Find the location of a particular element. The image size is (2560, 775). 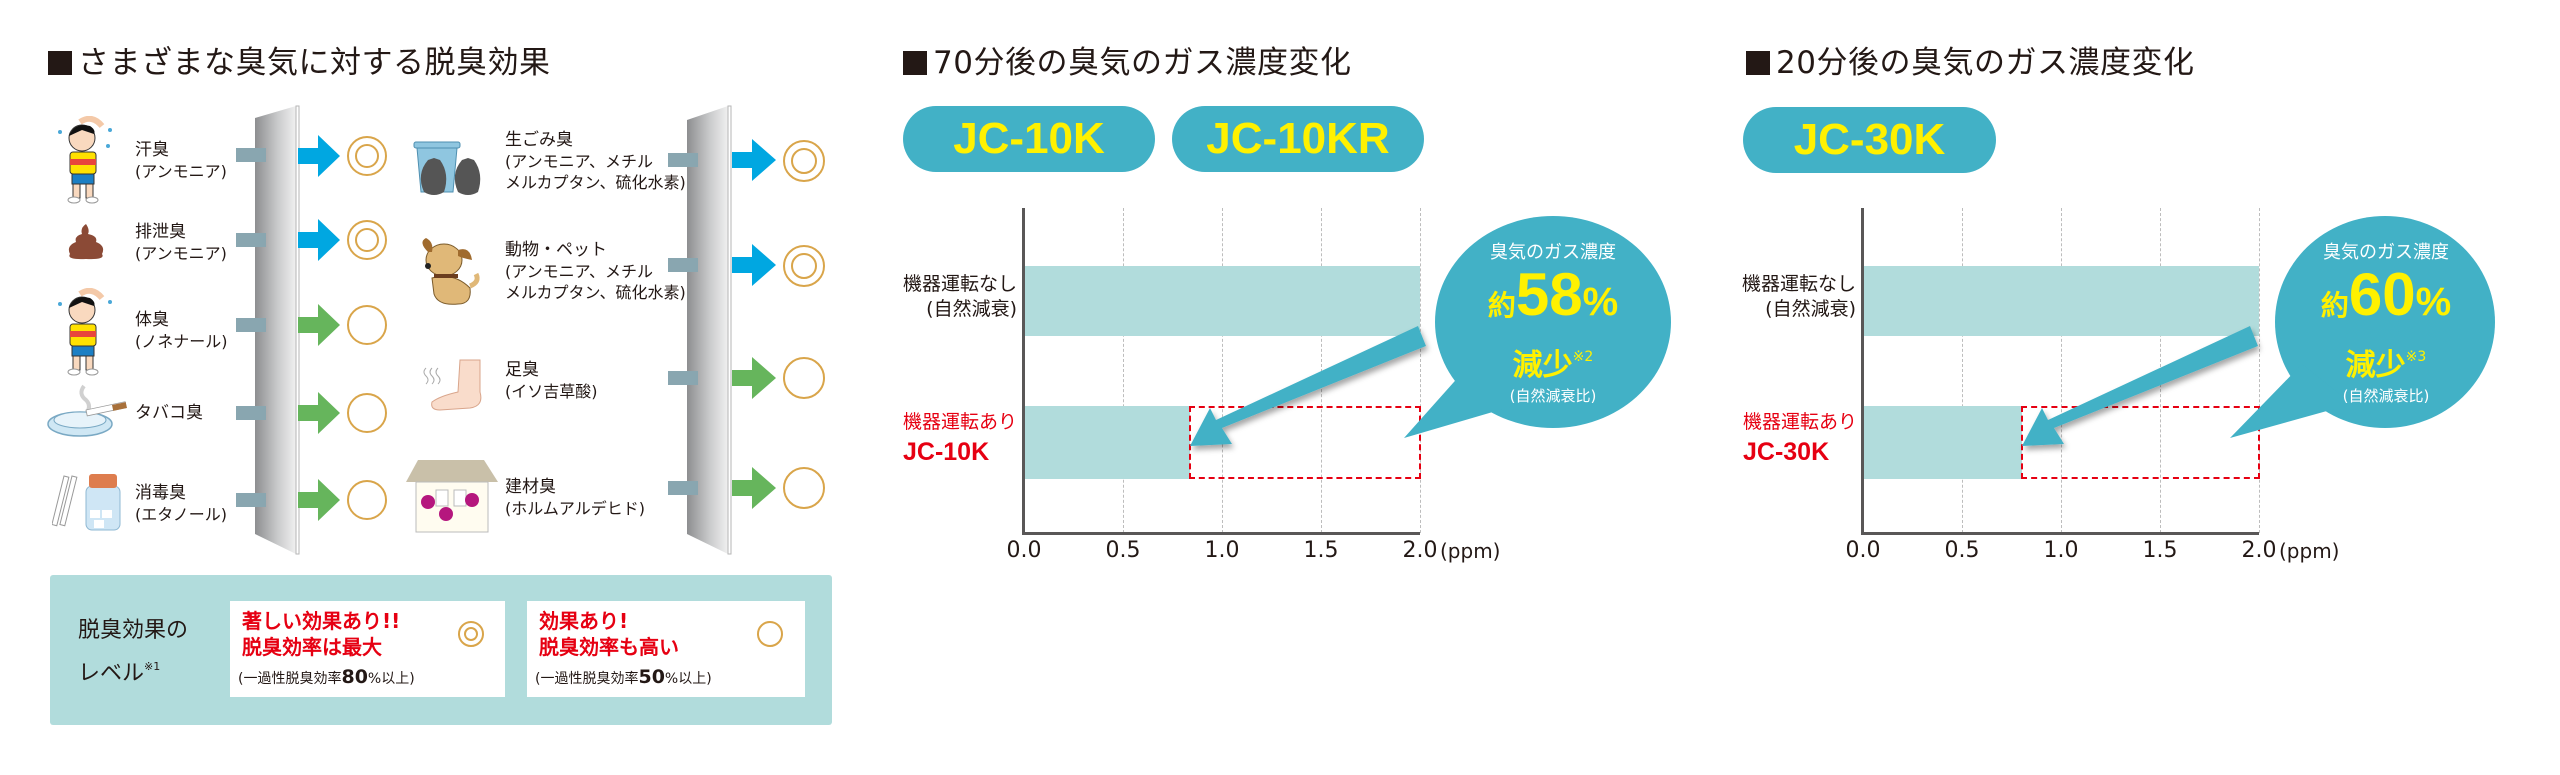

bubble-text: 臭気のガス濃度 約58% 減少※2 (自然減衰比) is located at coordinates (1553, 323).